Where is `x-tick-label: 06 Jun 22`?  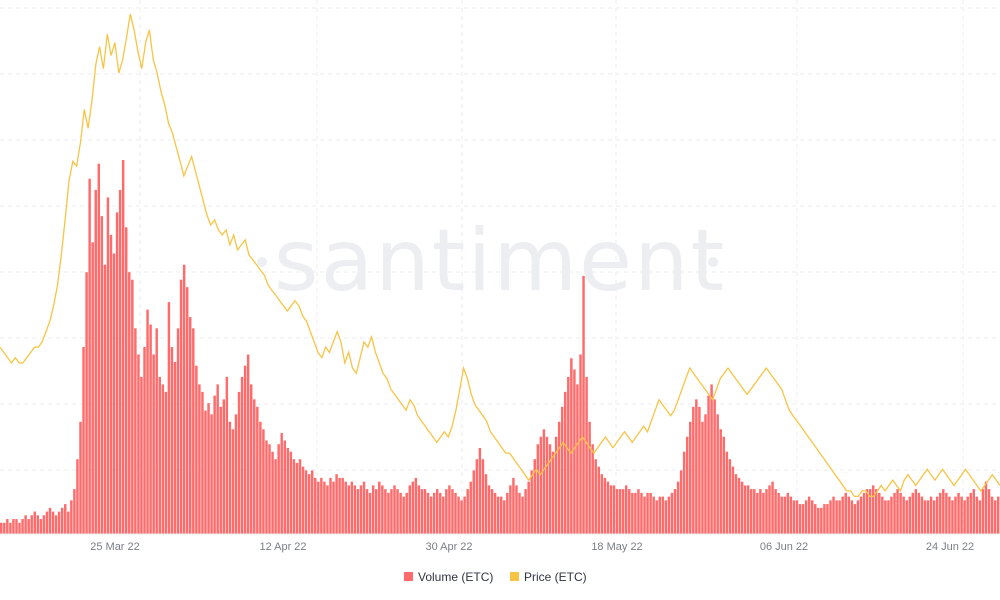
x-tick-label: 06 Jun 22 is located at coordinates (784, 547).